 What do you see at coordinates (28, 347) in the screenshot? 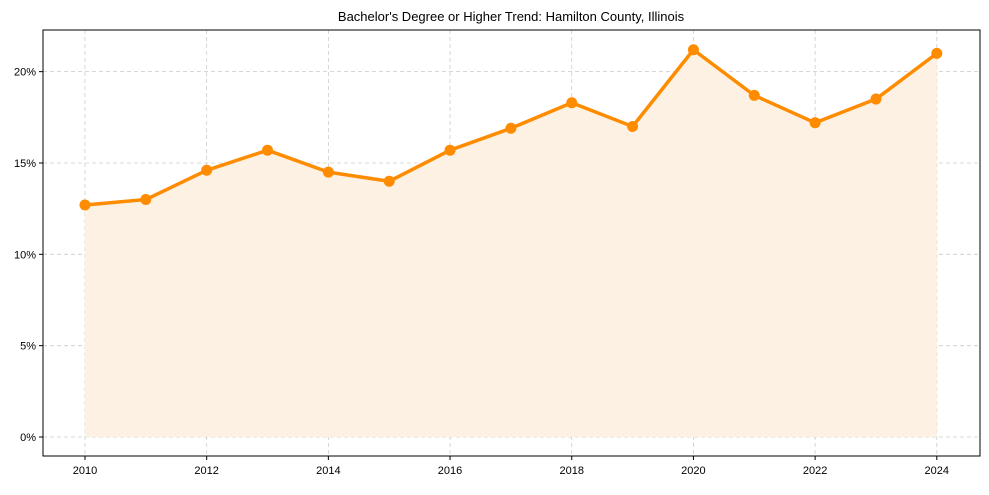
I see `y-tick-label: 5%` at bounding box center [28, 347].